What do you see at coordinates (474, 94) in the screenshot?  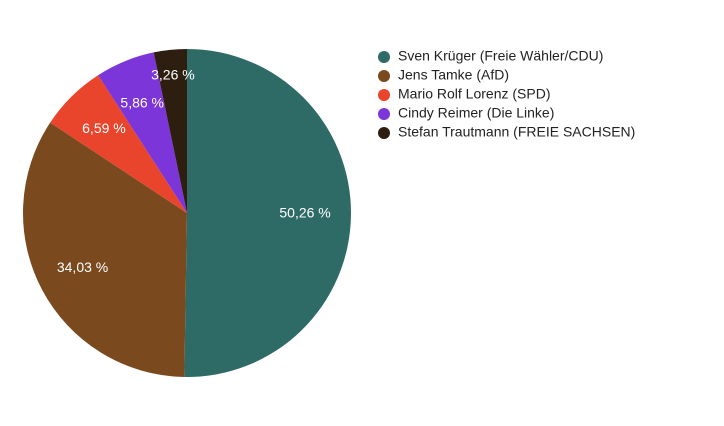 I see `legend-label: Mario Rolf Lorenz (SPD)` at bounding box center [474, 94].